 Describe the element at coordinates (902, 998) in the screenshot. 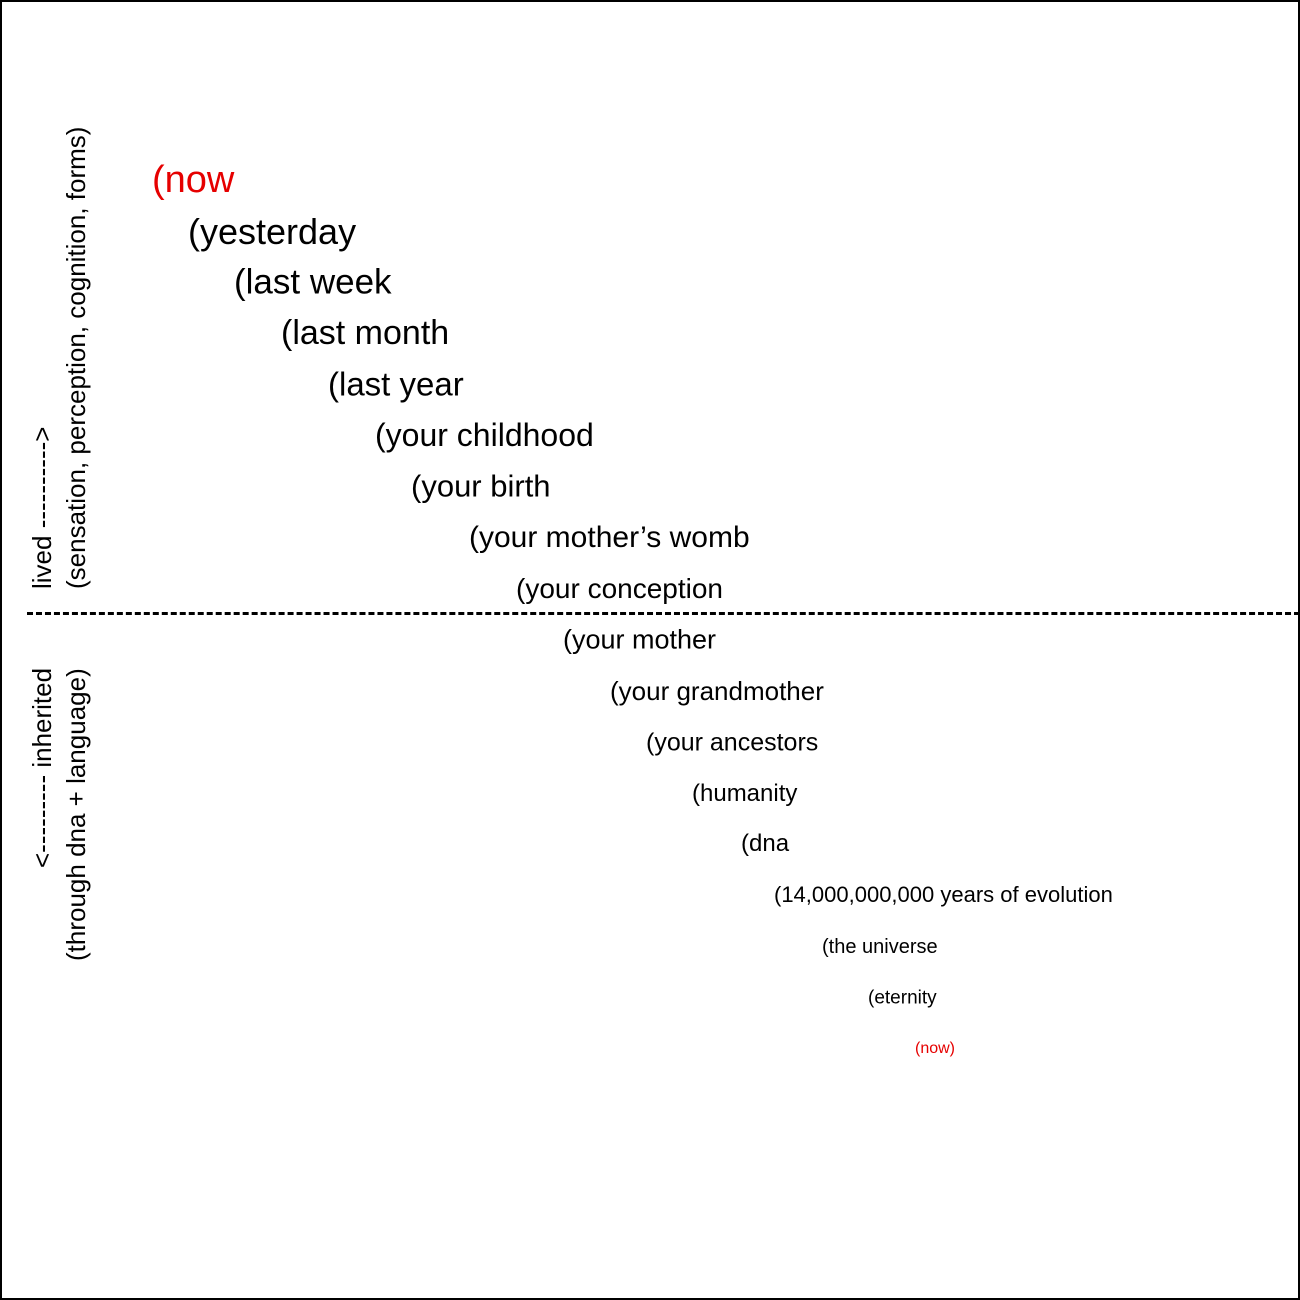

I see `step-eternity: (eternity` at that location.